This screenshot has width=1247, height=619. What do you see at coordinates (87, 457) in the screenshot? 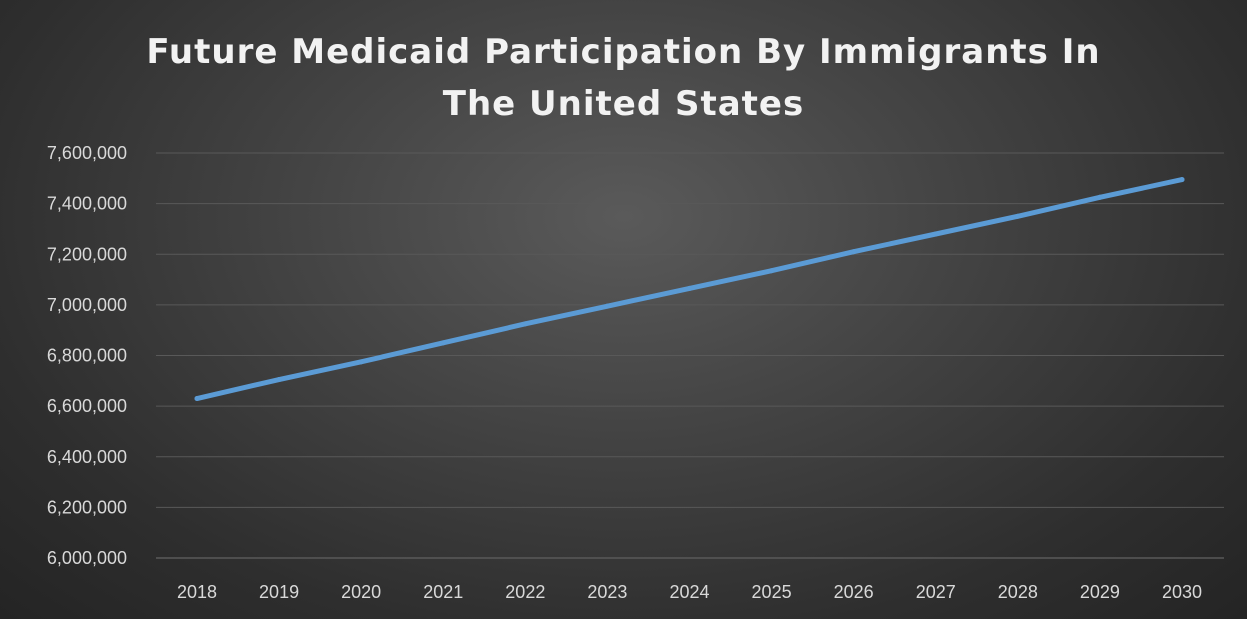
I see `y-tick-label: 6,400,000` at bounding box center [87, 457].